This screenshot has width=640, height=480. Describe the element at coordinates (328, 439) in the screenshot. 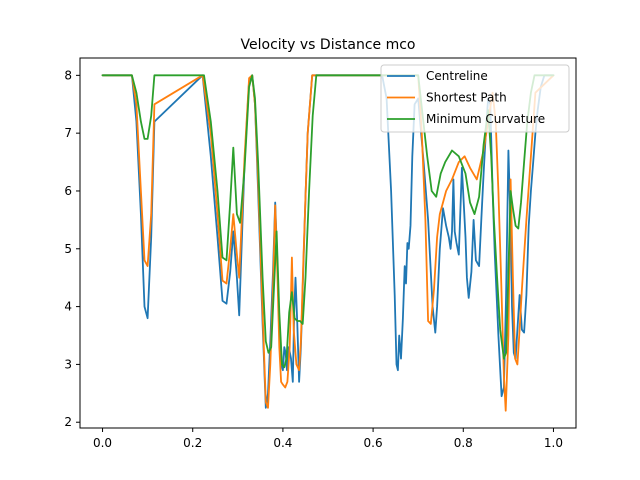

I see `x-axis: 0.0 0.2 0.4 0.6 0.8 1.0` at that location.